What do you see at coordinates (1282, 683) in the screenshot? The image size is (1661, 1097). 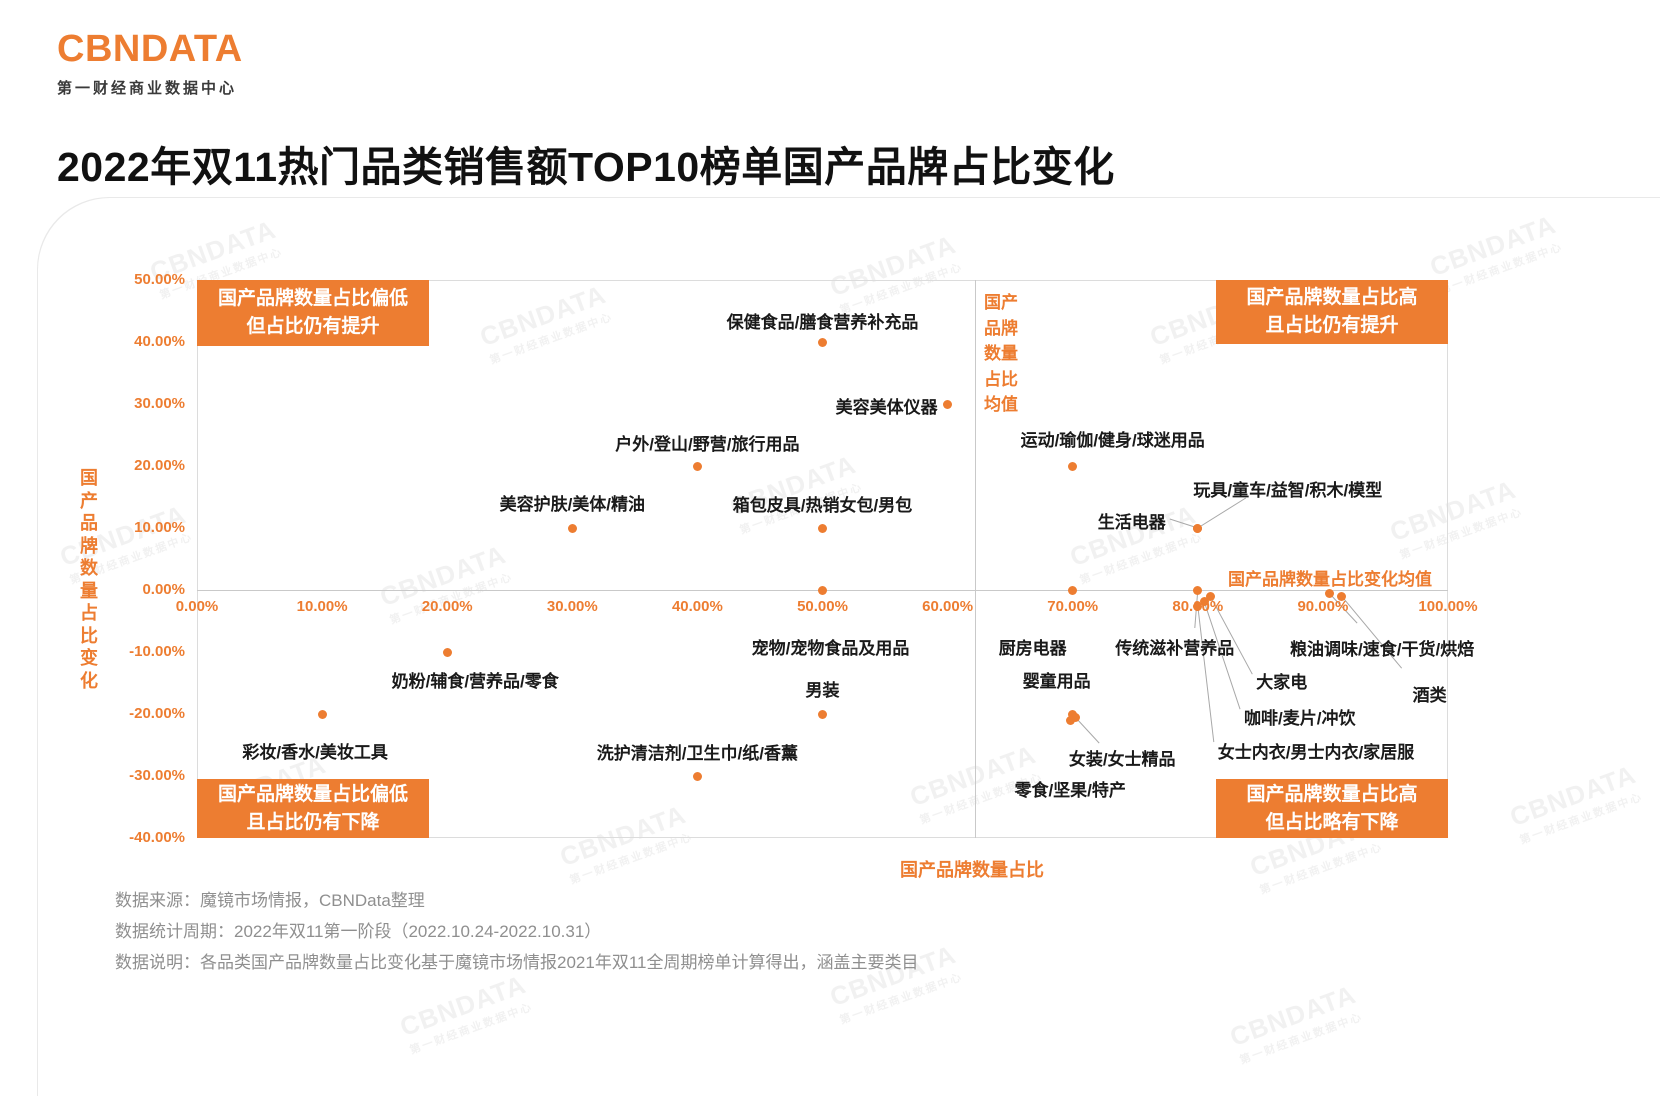 I see `point-label: 大家电` at bounding box center [1282, 683].